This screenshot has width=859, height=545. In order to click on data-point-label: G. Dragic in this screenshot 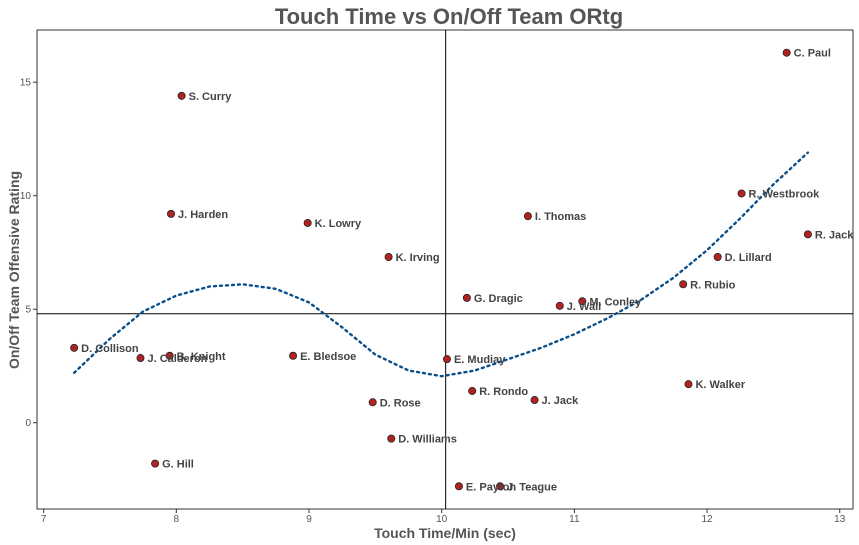, I will do `click(498, 299)`.